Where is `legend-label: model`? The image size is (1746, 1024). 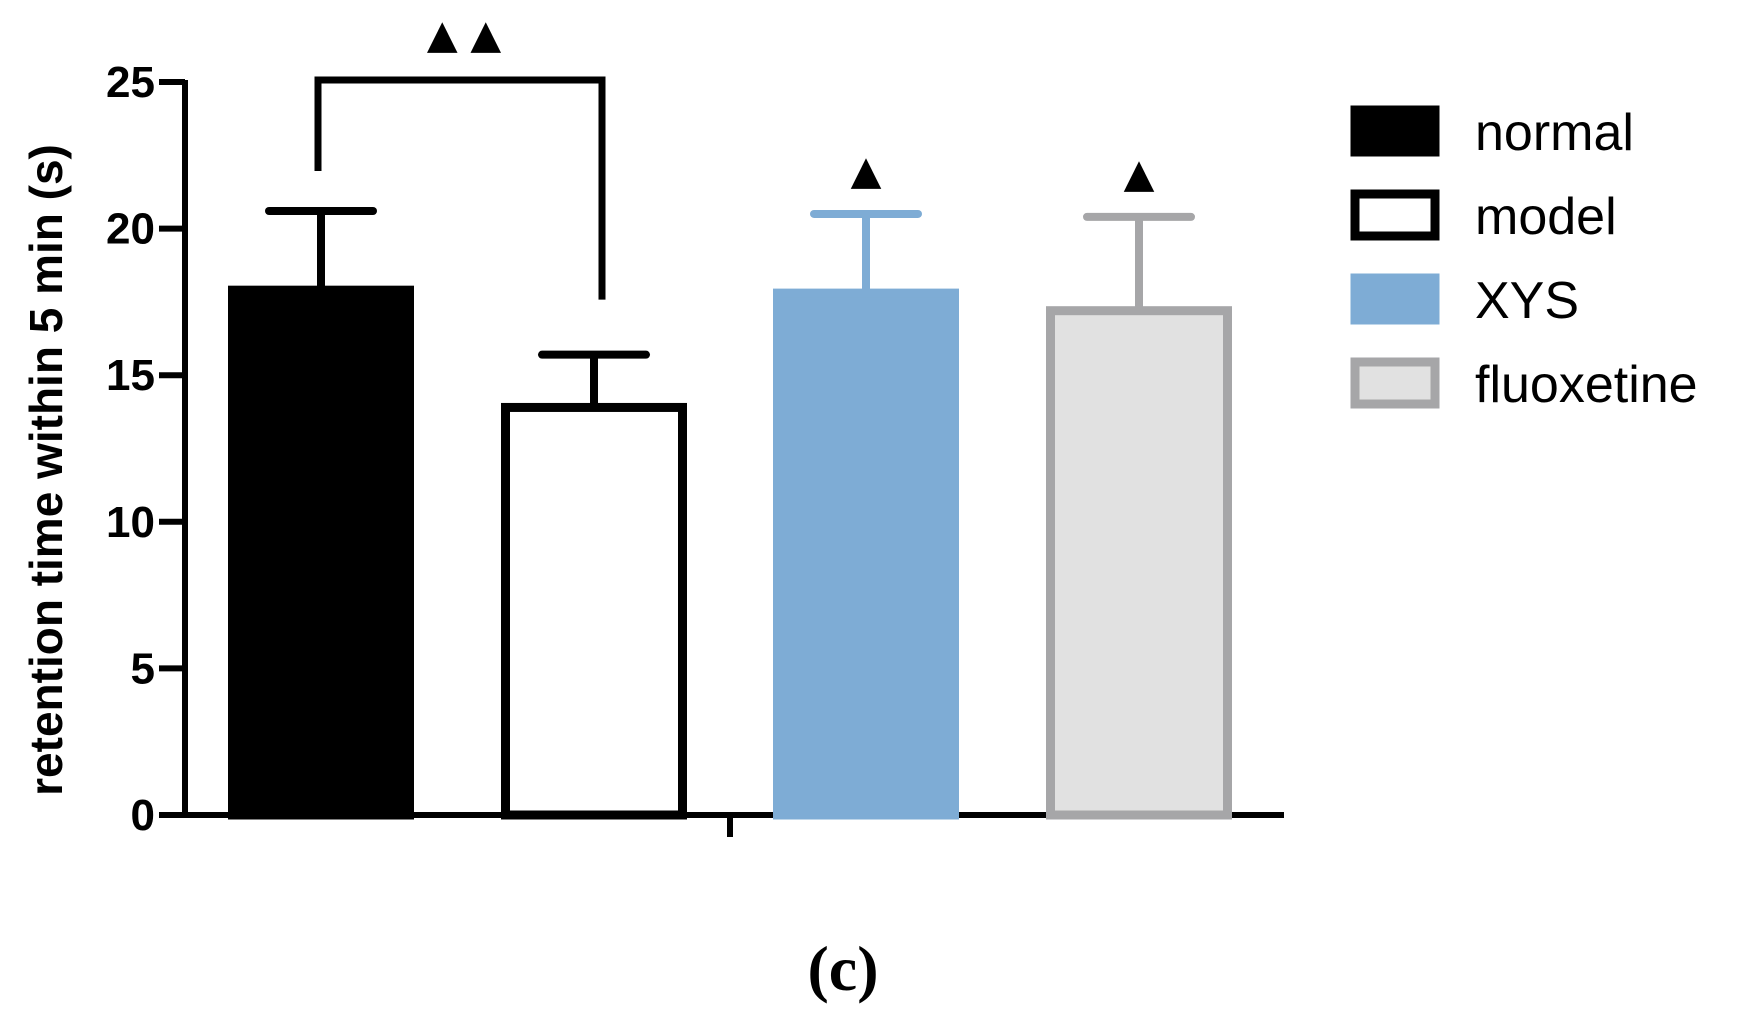
legend-label: model is located at coordinates (1546, 217).